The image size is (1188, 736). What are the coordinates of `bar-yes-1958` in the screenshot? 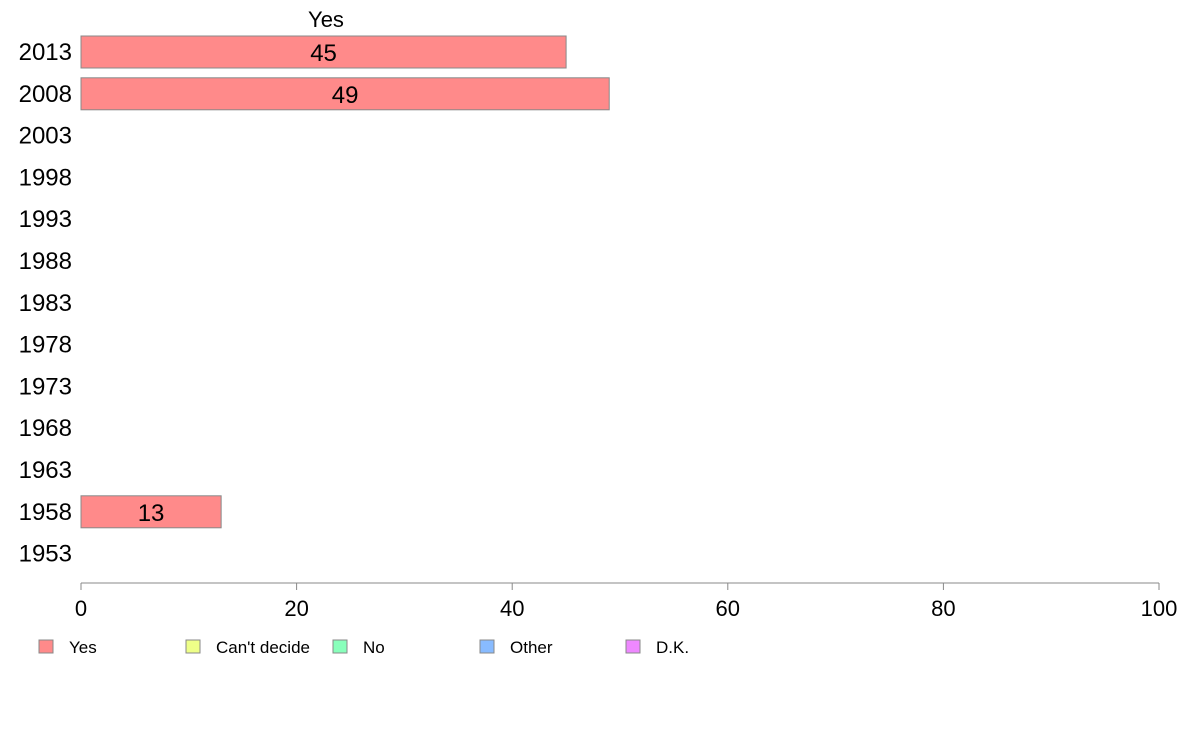 It's located at (151, 512).